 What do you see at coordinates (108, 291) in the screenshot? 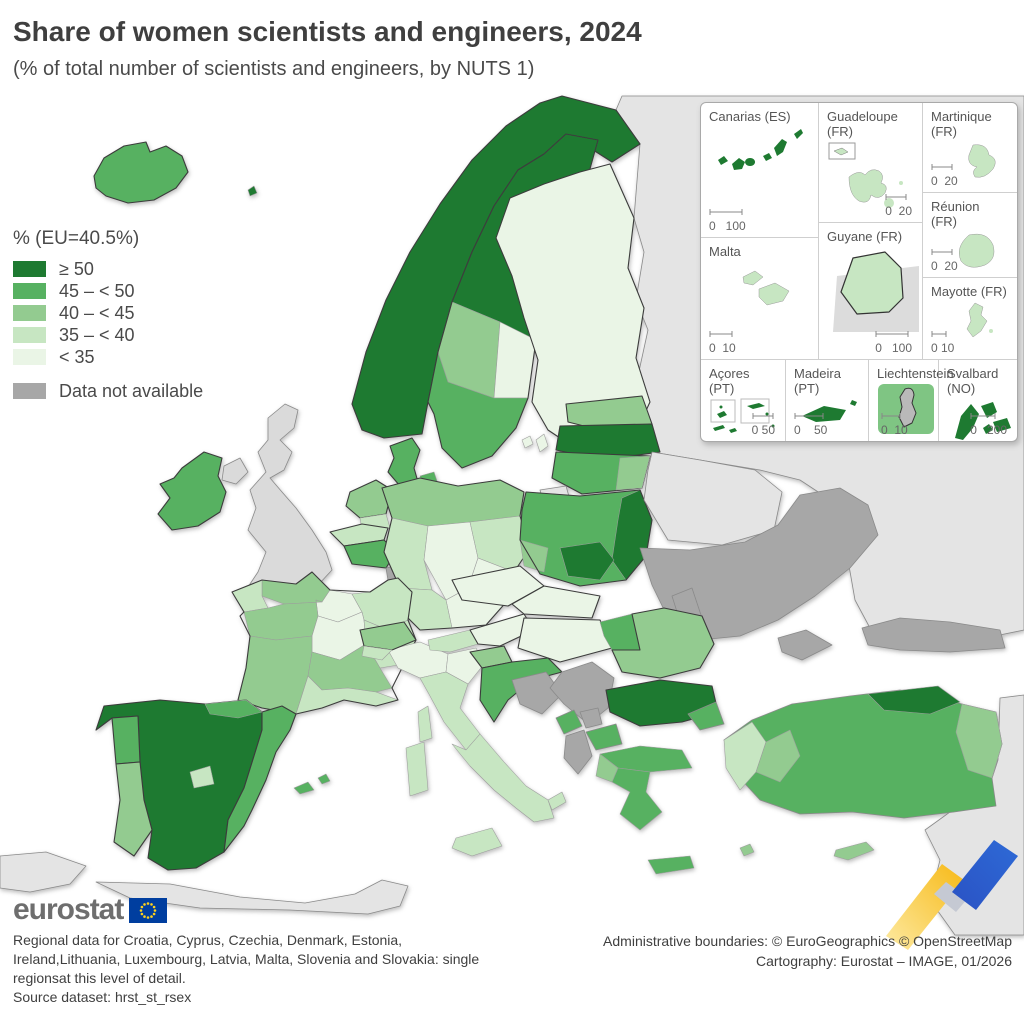
I see `legend-item: 45 – < 50` at bounding box center [108, 291].